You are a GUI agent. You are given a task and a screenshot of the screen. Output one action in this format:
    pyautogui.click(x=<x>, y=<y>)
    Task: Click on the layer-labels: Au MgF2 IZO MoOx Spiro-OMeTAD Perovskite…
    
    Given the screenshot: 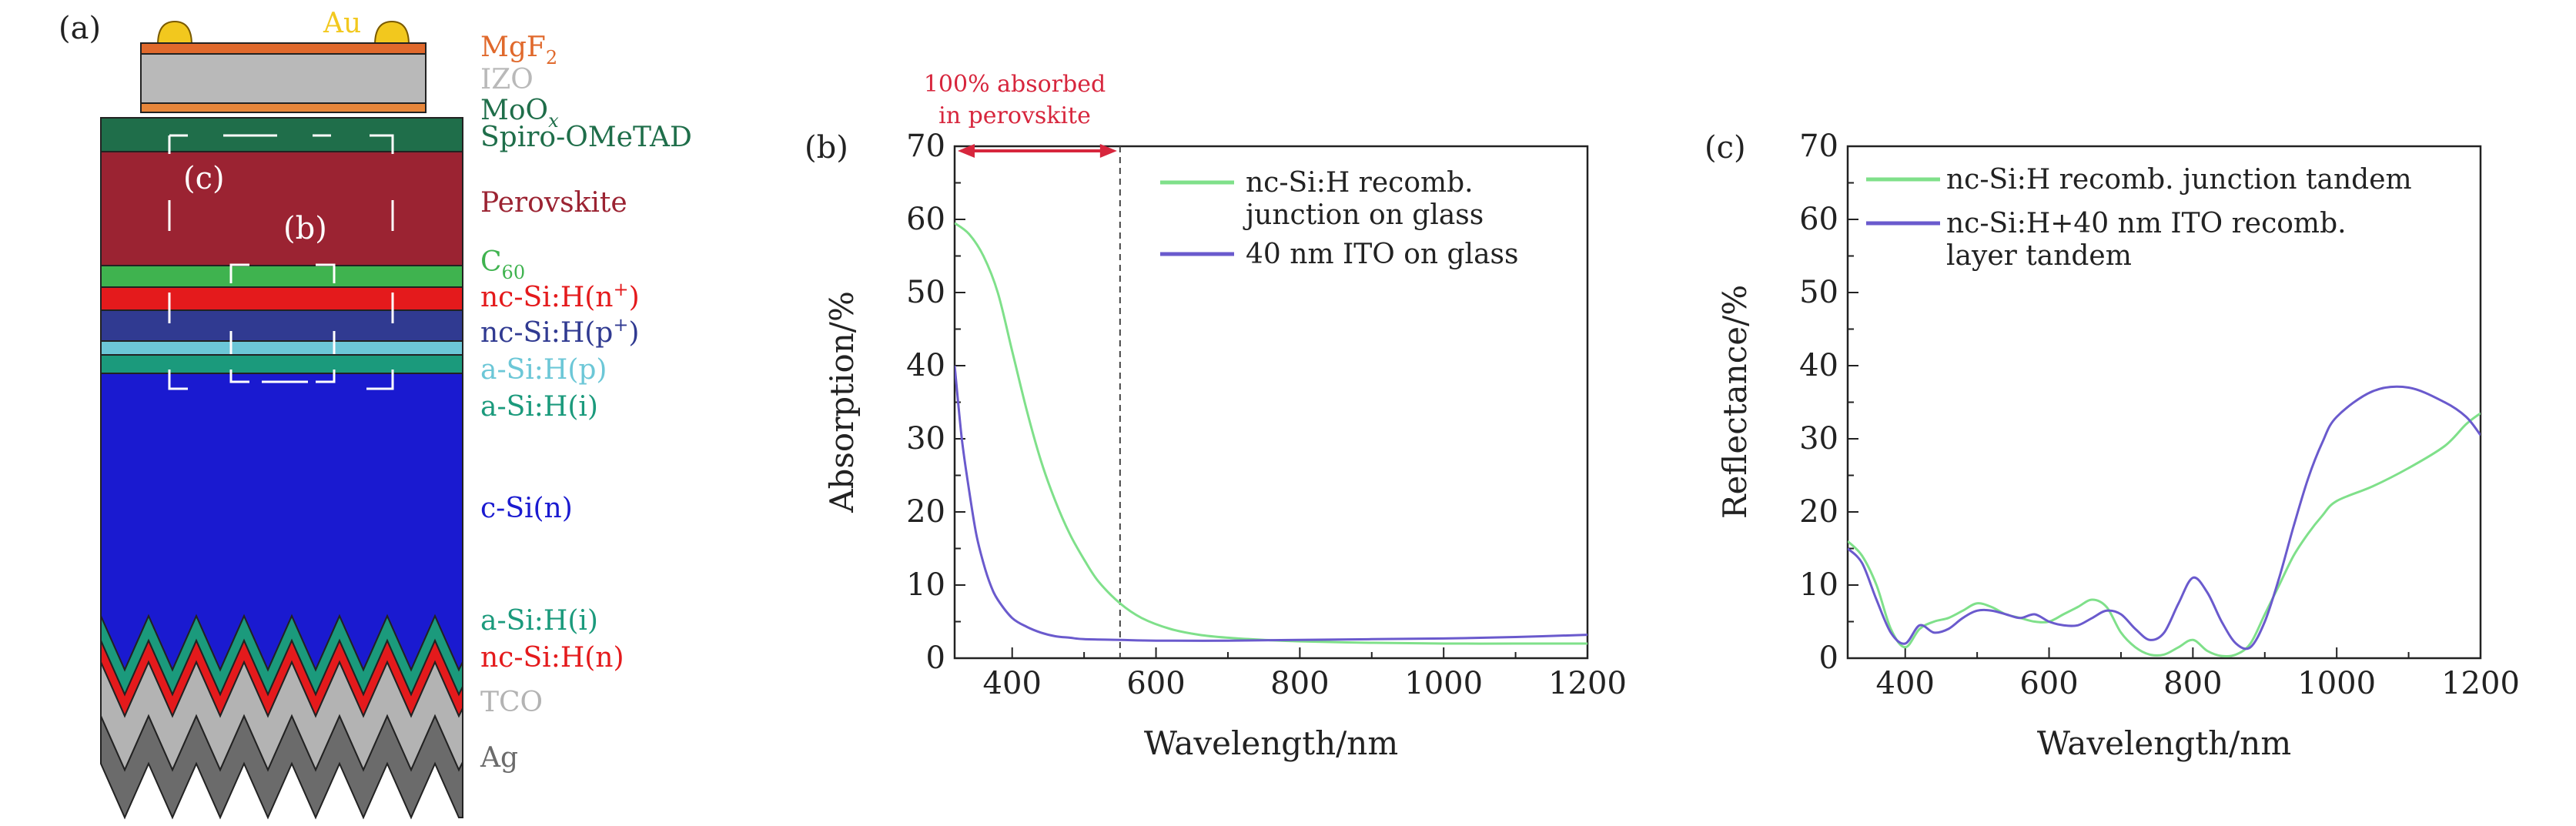 What is the action you would take?
    pyautogui.click(x=508, y=391)
    